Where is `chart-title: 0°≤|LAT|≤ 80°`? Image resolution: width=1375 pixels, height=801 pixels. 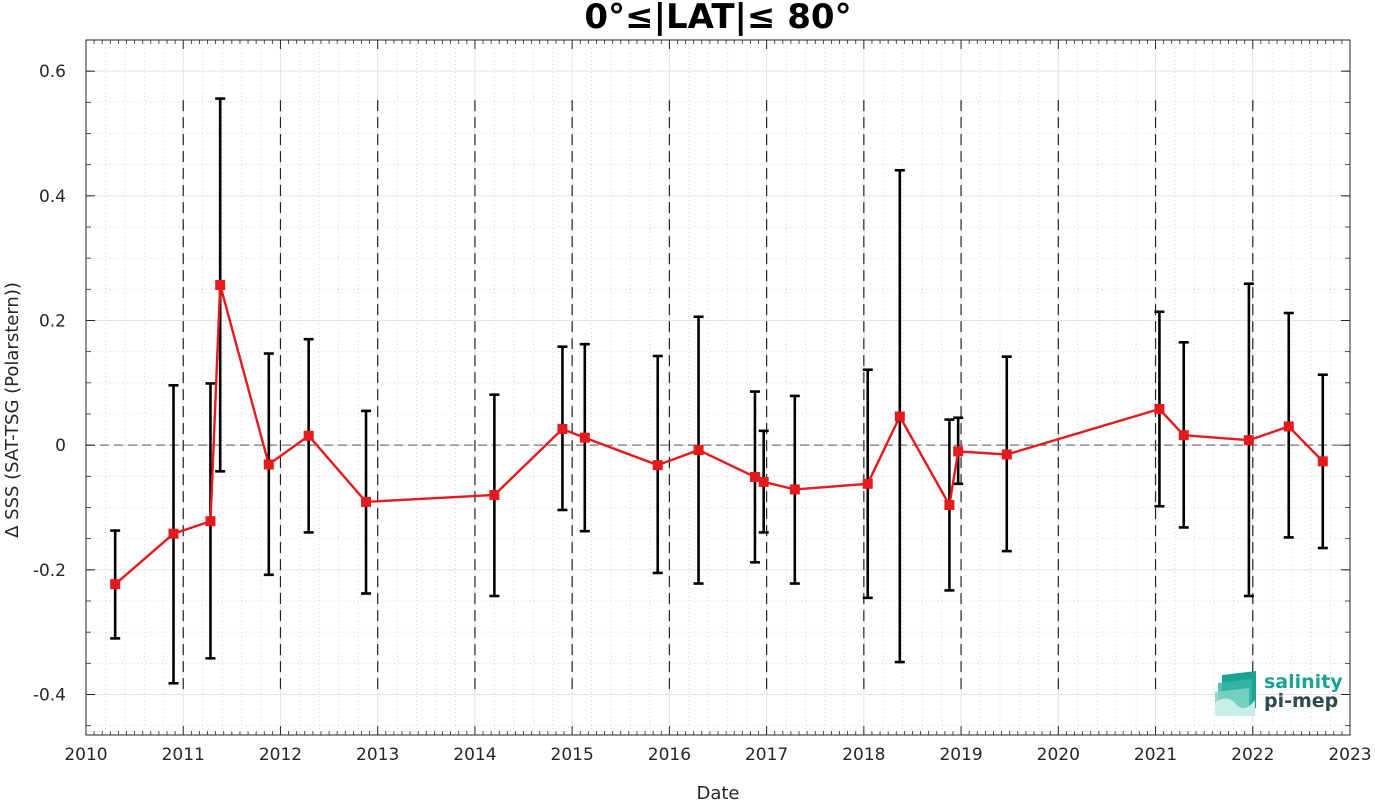 chart-title: 0°≤|LAT|≤ 80° is located at coordinates (717, 18).